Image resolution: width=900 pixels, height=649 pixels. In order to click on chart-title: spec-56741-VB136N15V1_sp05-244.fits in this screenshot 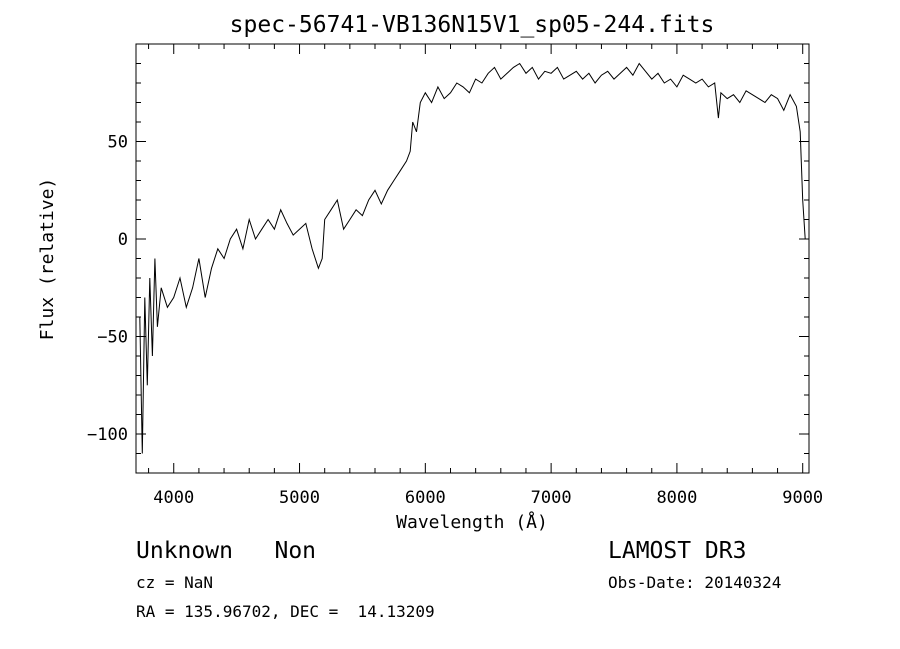, I will do `click(472, 25)`.